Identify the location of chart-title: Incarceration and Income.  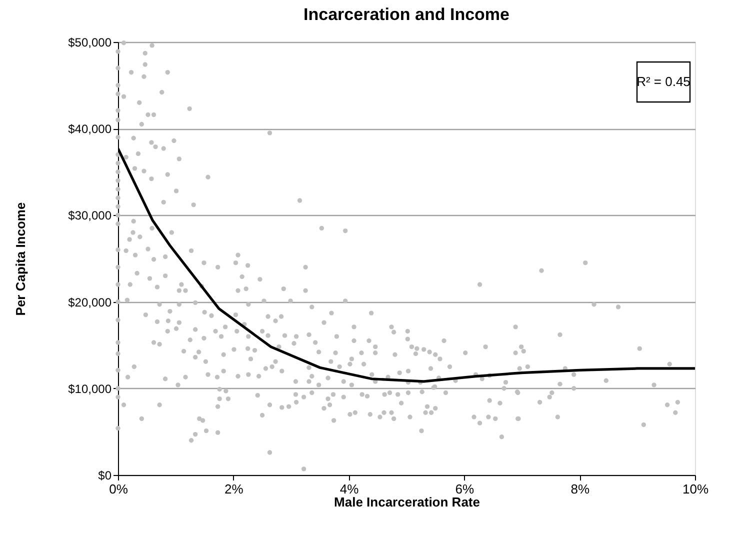
(407, 14).